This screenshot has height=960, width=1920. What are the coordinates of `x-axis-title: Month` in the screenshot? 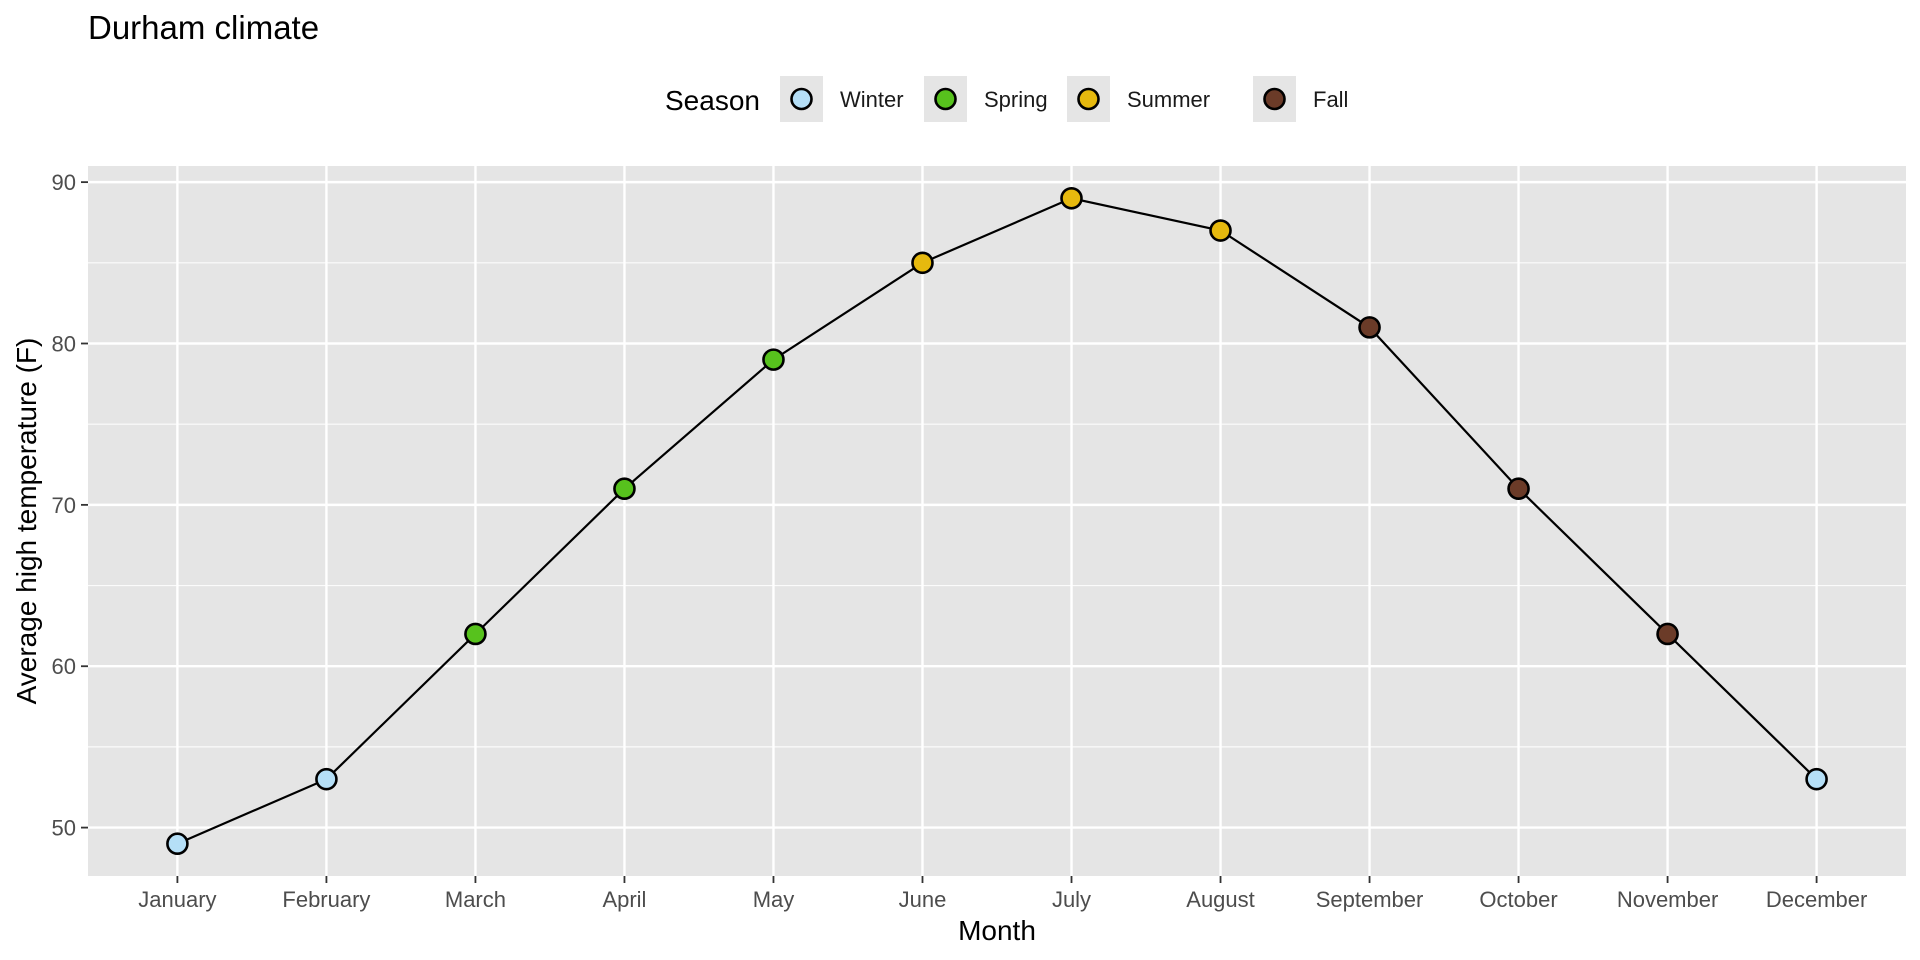 It's located at (997, 930).